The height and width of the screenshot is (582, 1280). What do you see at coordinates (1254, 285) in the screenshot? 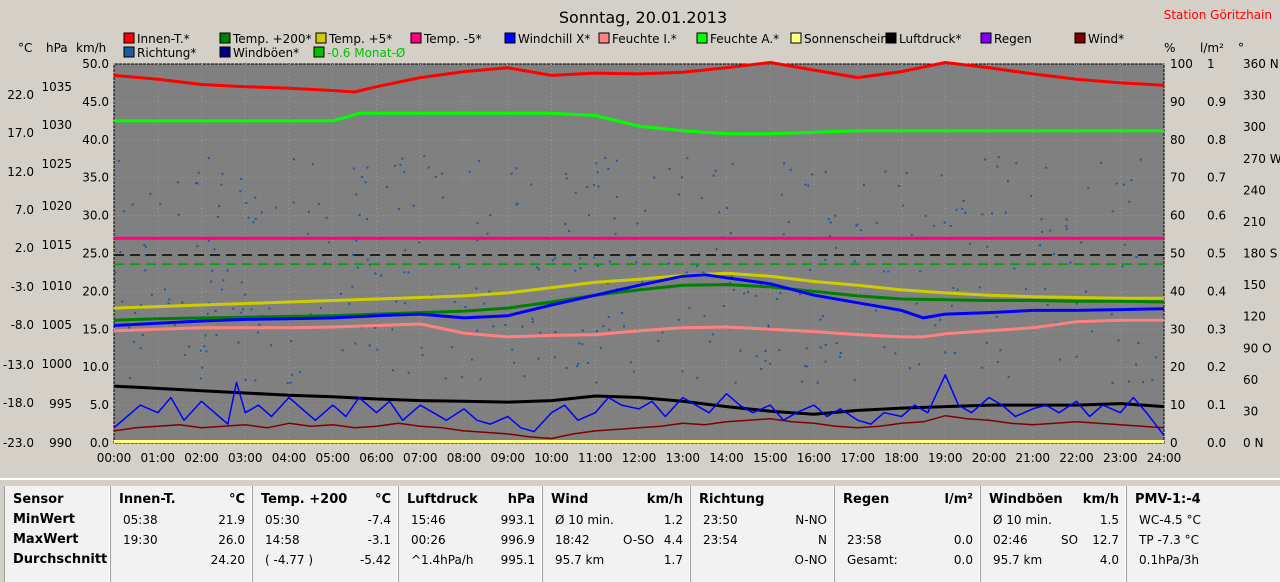
I see `y-tick-deg: 150` at bounding box center [1254, 285].